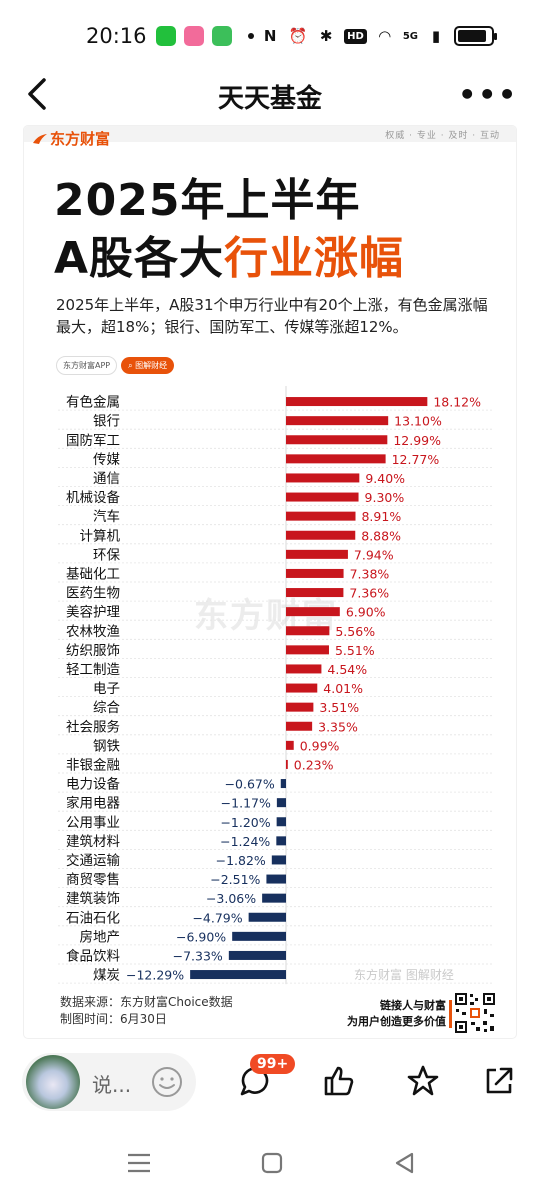 Image resolution: width=540 pixels, height=1200 pixels. I want to click on more-options-icon: •••, so click(488, 94).